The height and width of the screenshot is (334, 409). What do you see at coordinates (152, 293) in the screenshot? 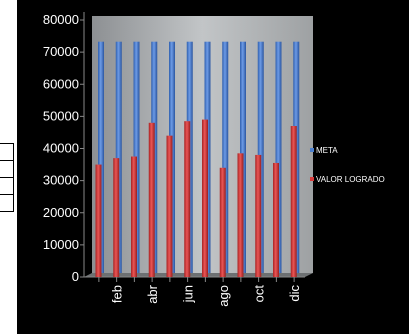
I see `x-tick-label: abr` at bounding box center [152, 293].